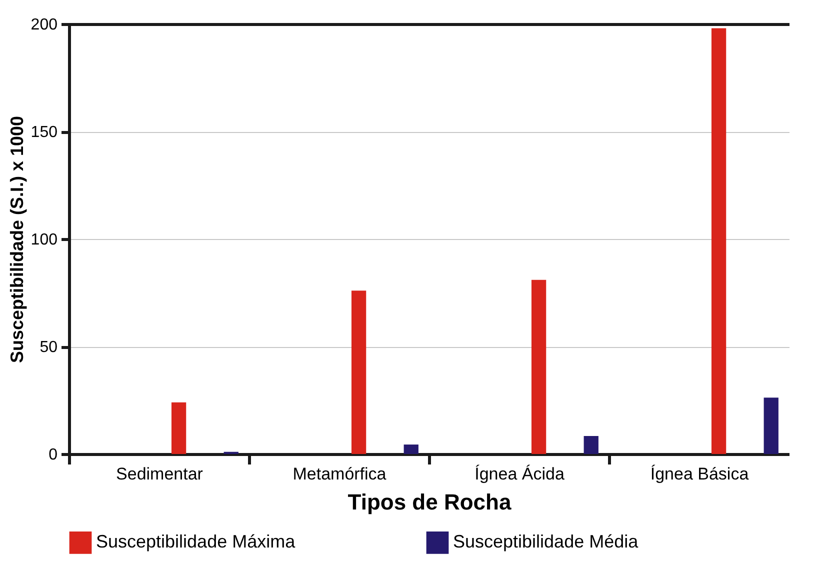 The height and width of the screenshot is (579, 833). Describe the element at coordinates (44, 25) in the screenshot. I see `y-tick-label: 200` at that location.